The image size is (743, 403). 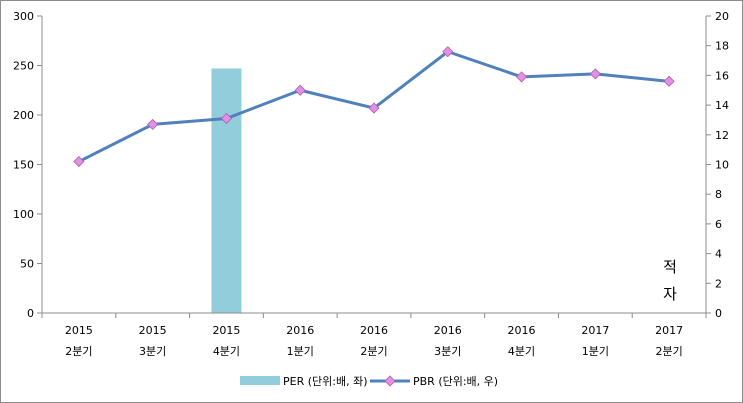 I want to click on y-left-tick-label: 300, so click(x=23, y=16).